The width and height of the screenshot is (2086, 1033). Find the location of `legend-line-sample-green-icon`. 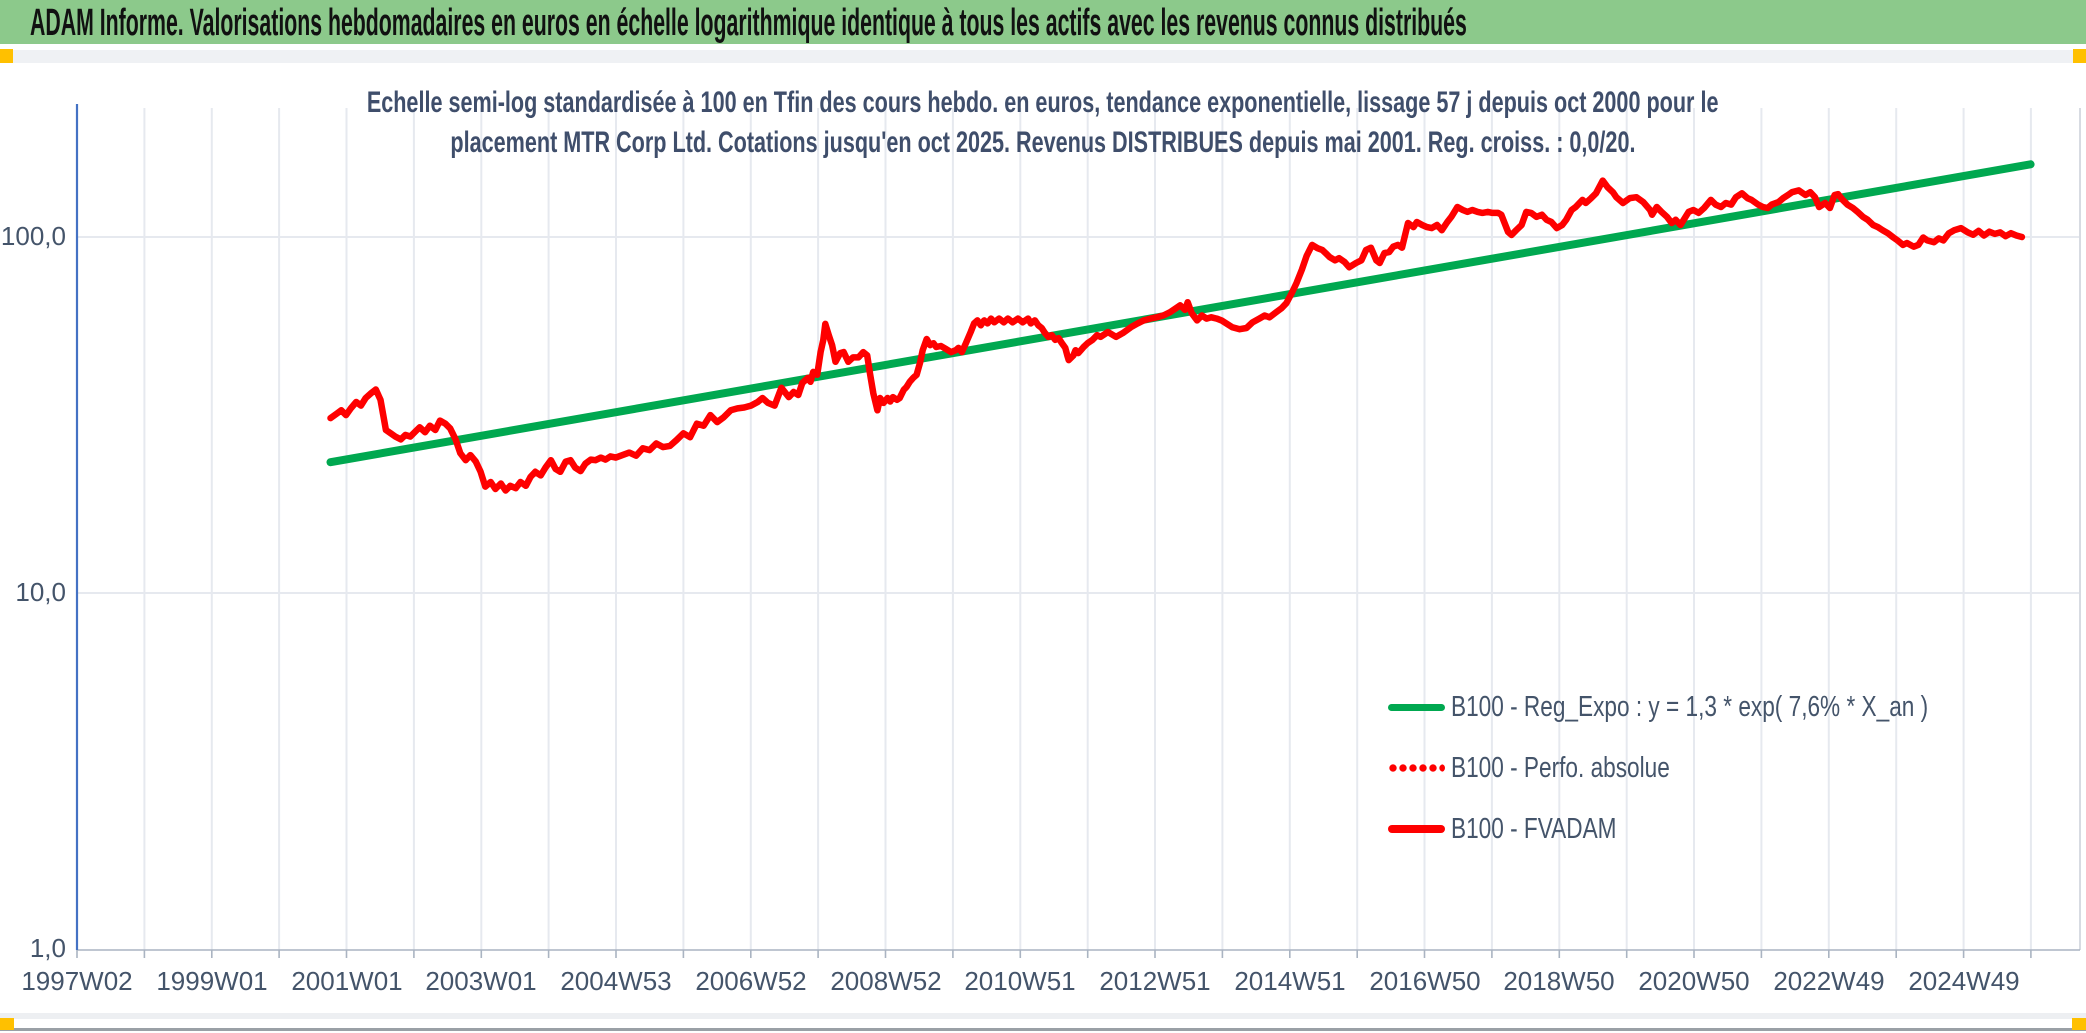

legend-line-sample-green-icon is located at coordinates (1416, 707).